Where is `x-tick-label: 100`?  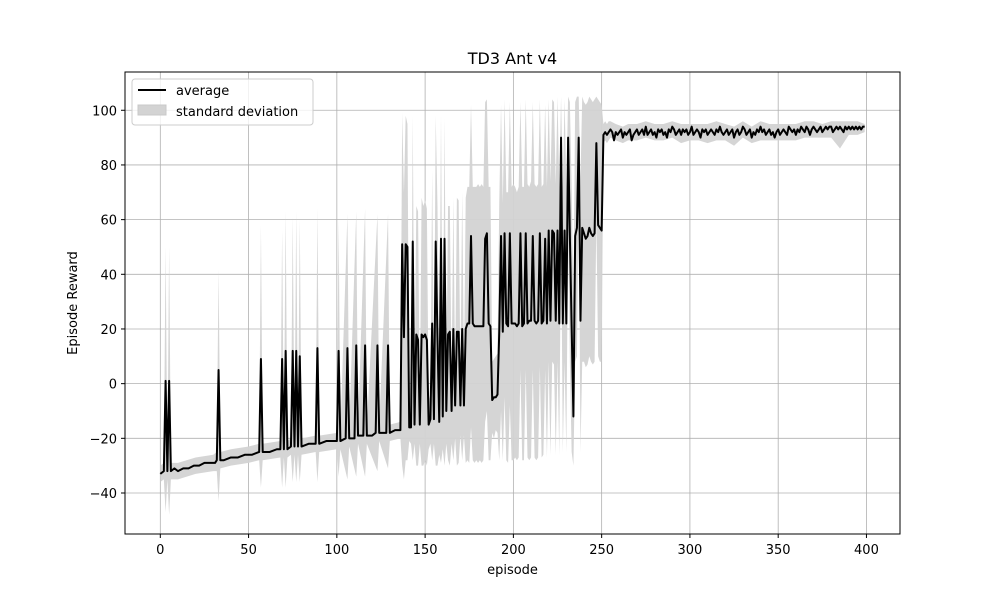 x-tick-label: 100 is located at coordinates (336, 550).